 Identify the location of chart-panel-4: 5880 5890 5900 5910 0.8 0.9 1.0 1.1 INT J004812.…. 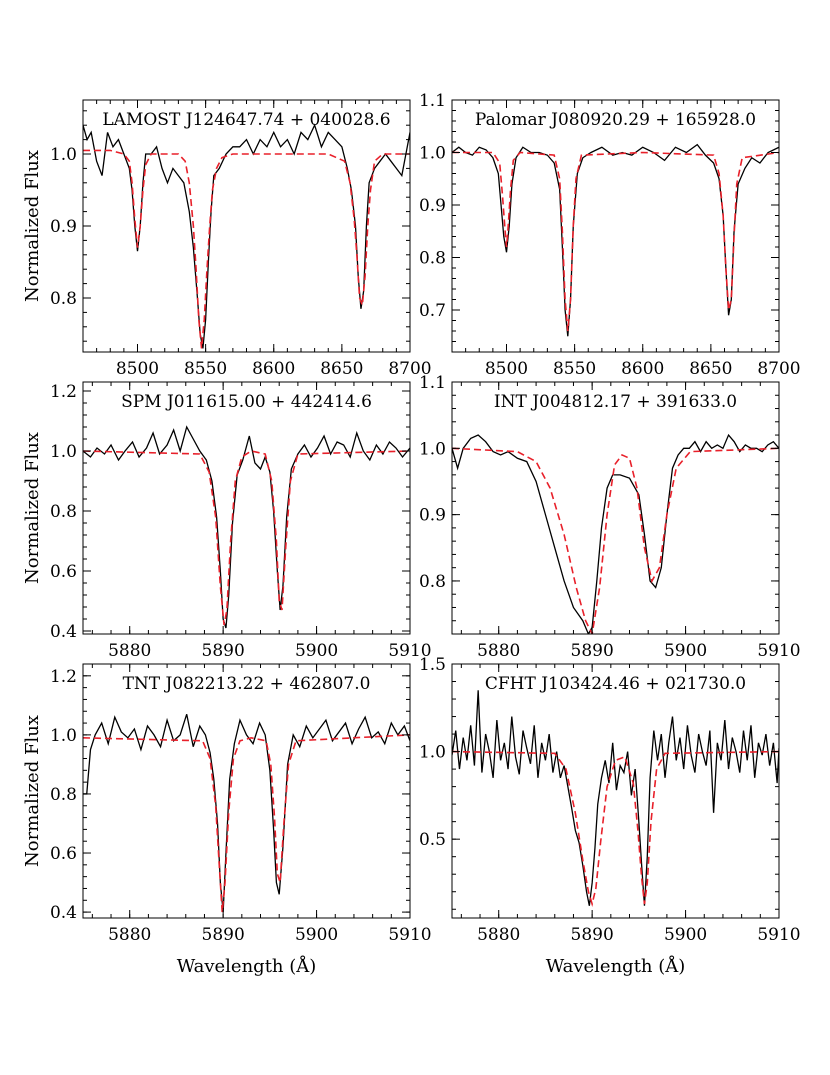
(610, 517).